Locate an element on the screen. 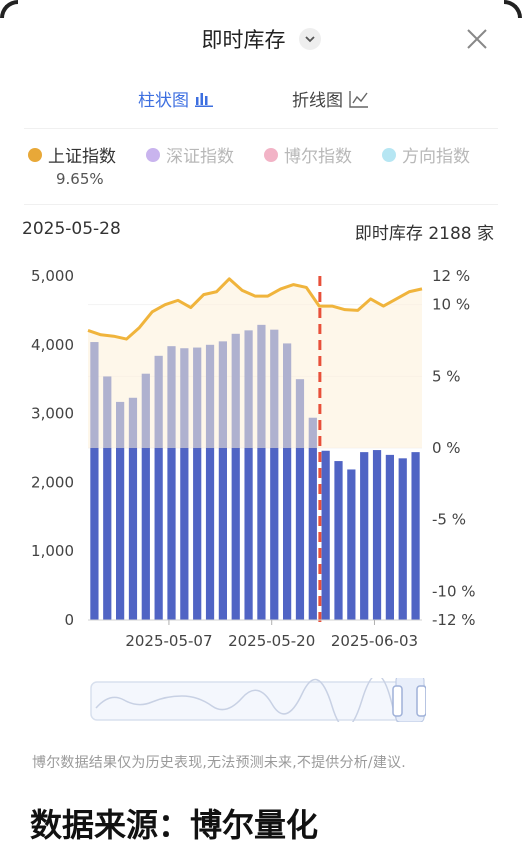  title-dropdown-button is located at coordinates (309, 39).